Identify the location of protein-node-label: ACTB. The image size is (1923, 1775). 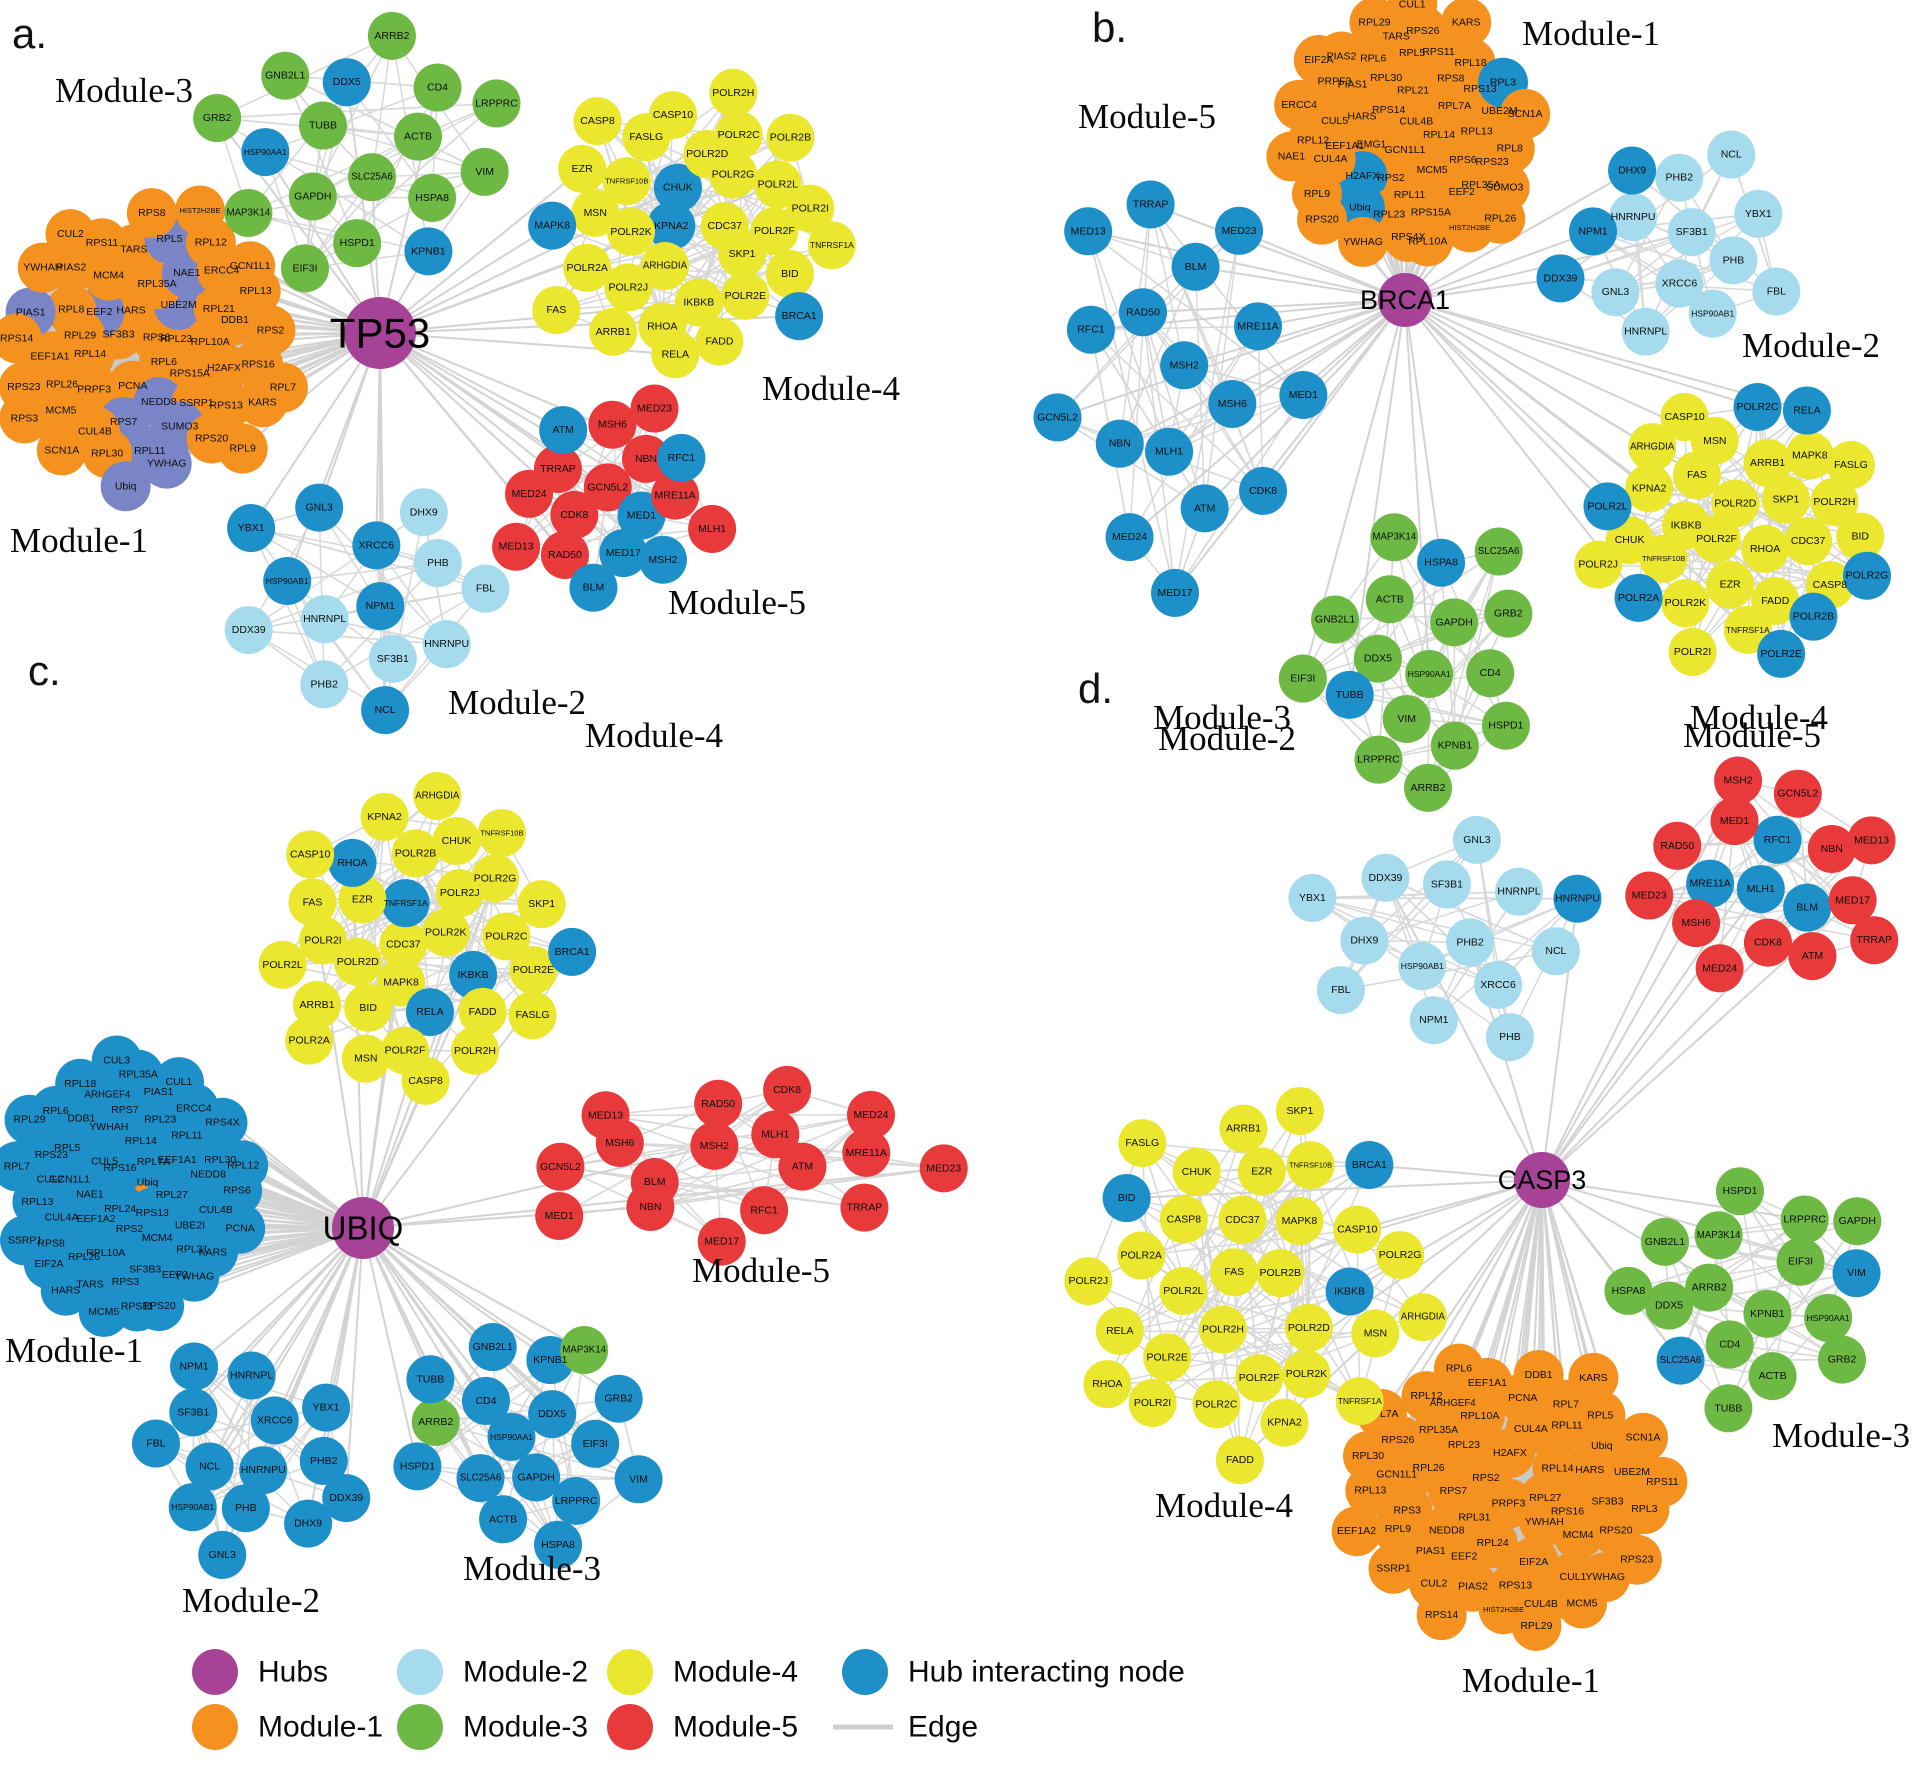
(418, 137).